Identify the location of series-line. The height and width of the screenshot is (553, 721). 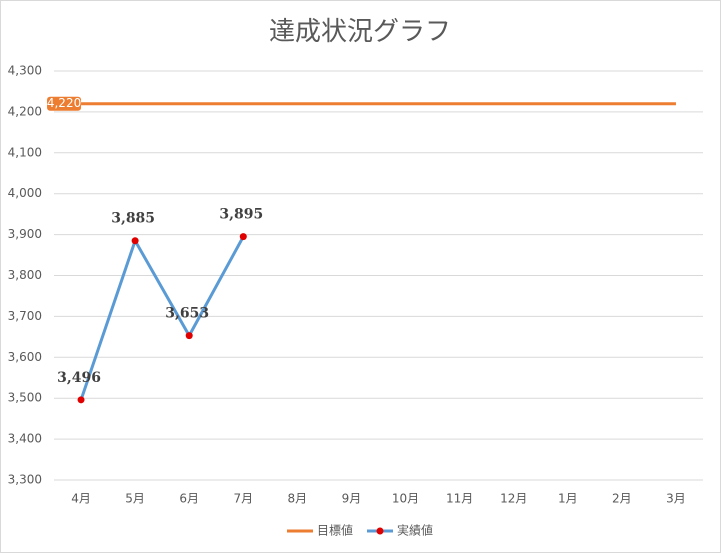
(162, 318).